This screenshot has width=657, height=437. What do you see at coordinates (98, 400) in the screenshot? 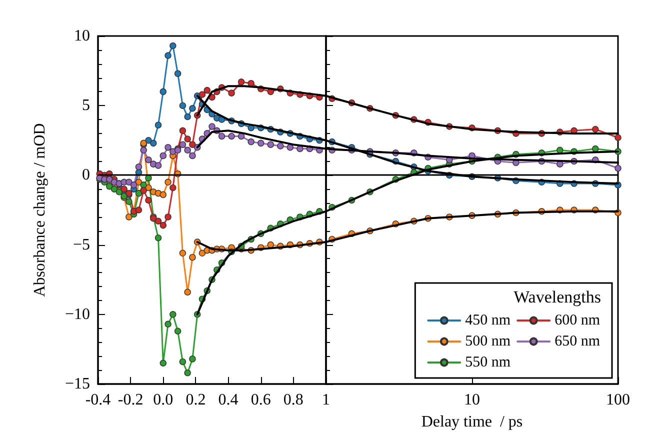
I see `x-tick-label: -0.4` at bounding box center [98, 400].